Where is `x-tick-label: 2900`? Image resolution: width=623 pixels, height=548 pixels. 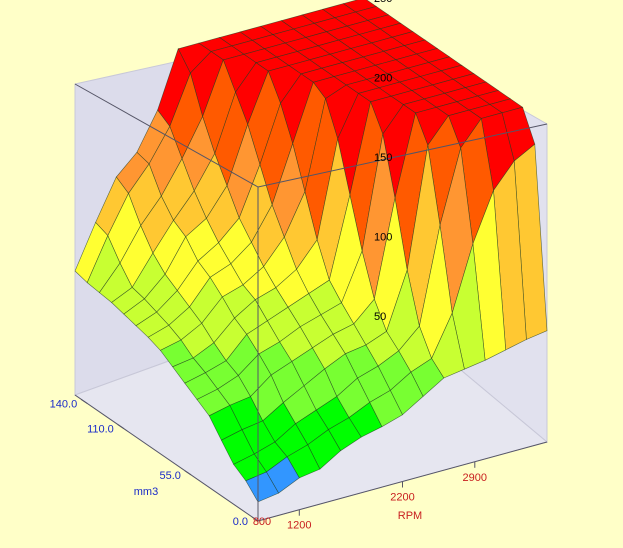
x-tick-label: 2900 is located at coordinates (475, 478).